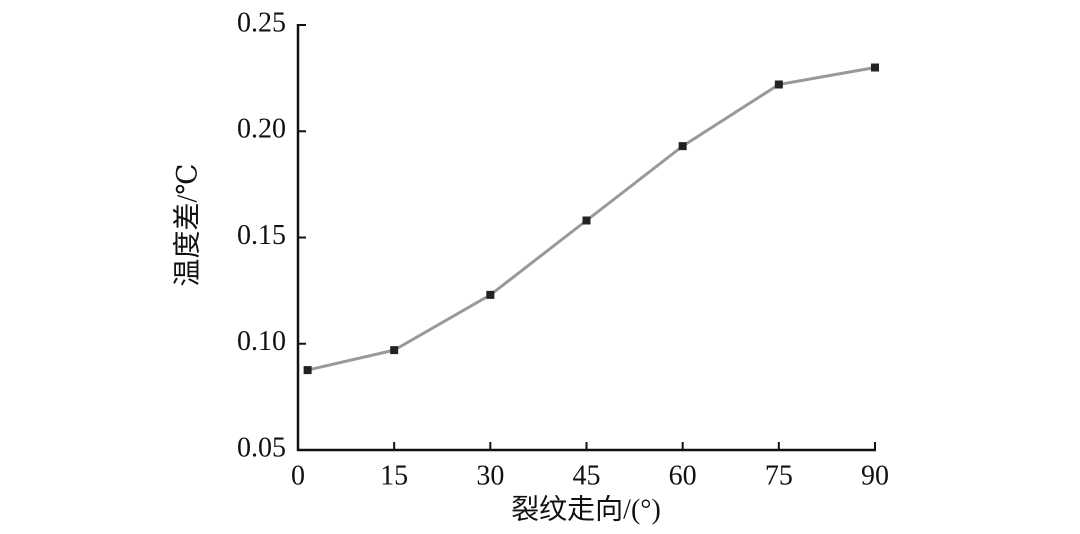 This screenshot has width=1080, height=534. Describe the element at coordinates (261, 341) in the screenshot. I see `y-tick-label: 0.10` at that location.